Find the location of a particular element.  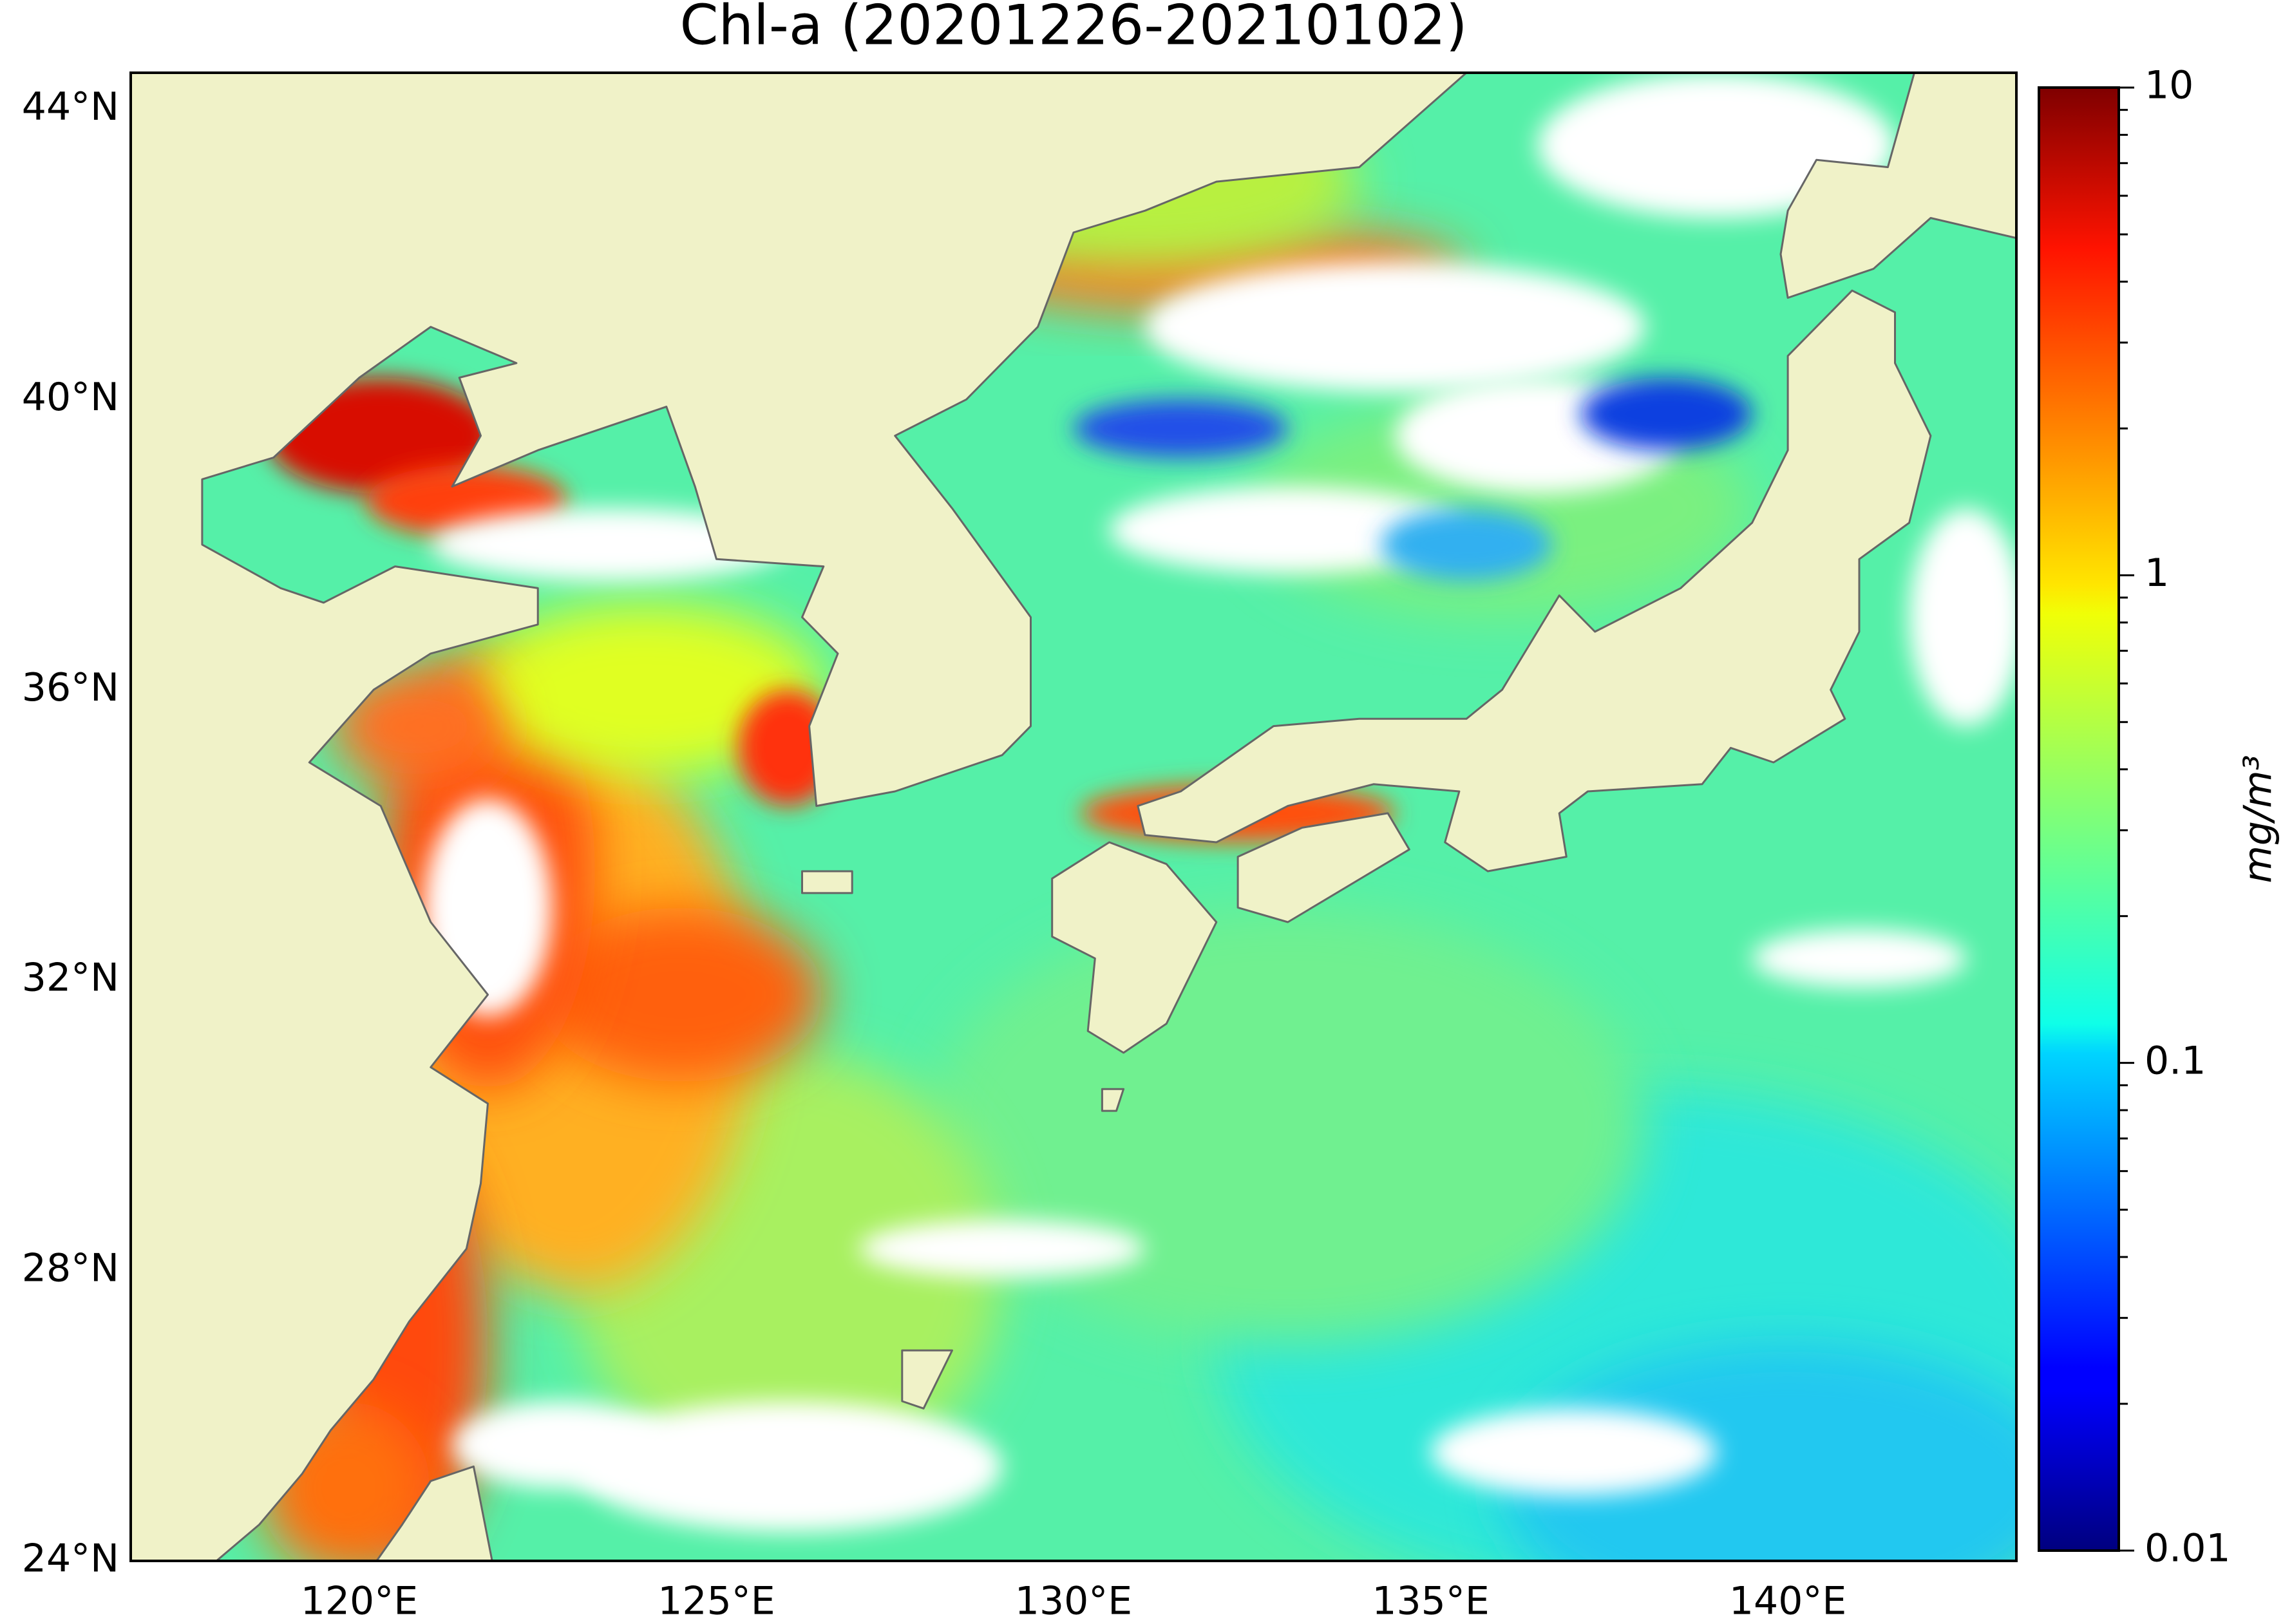

y-tick-label: 32°N is located at coordinates (70, 979).